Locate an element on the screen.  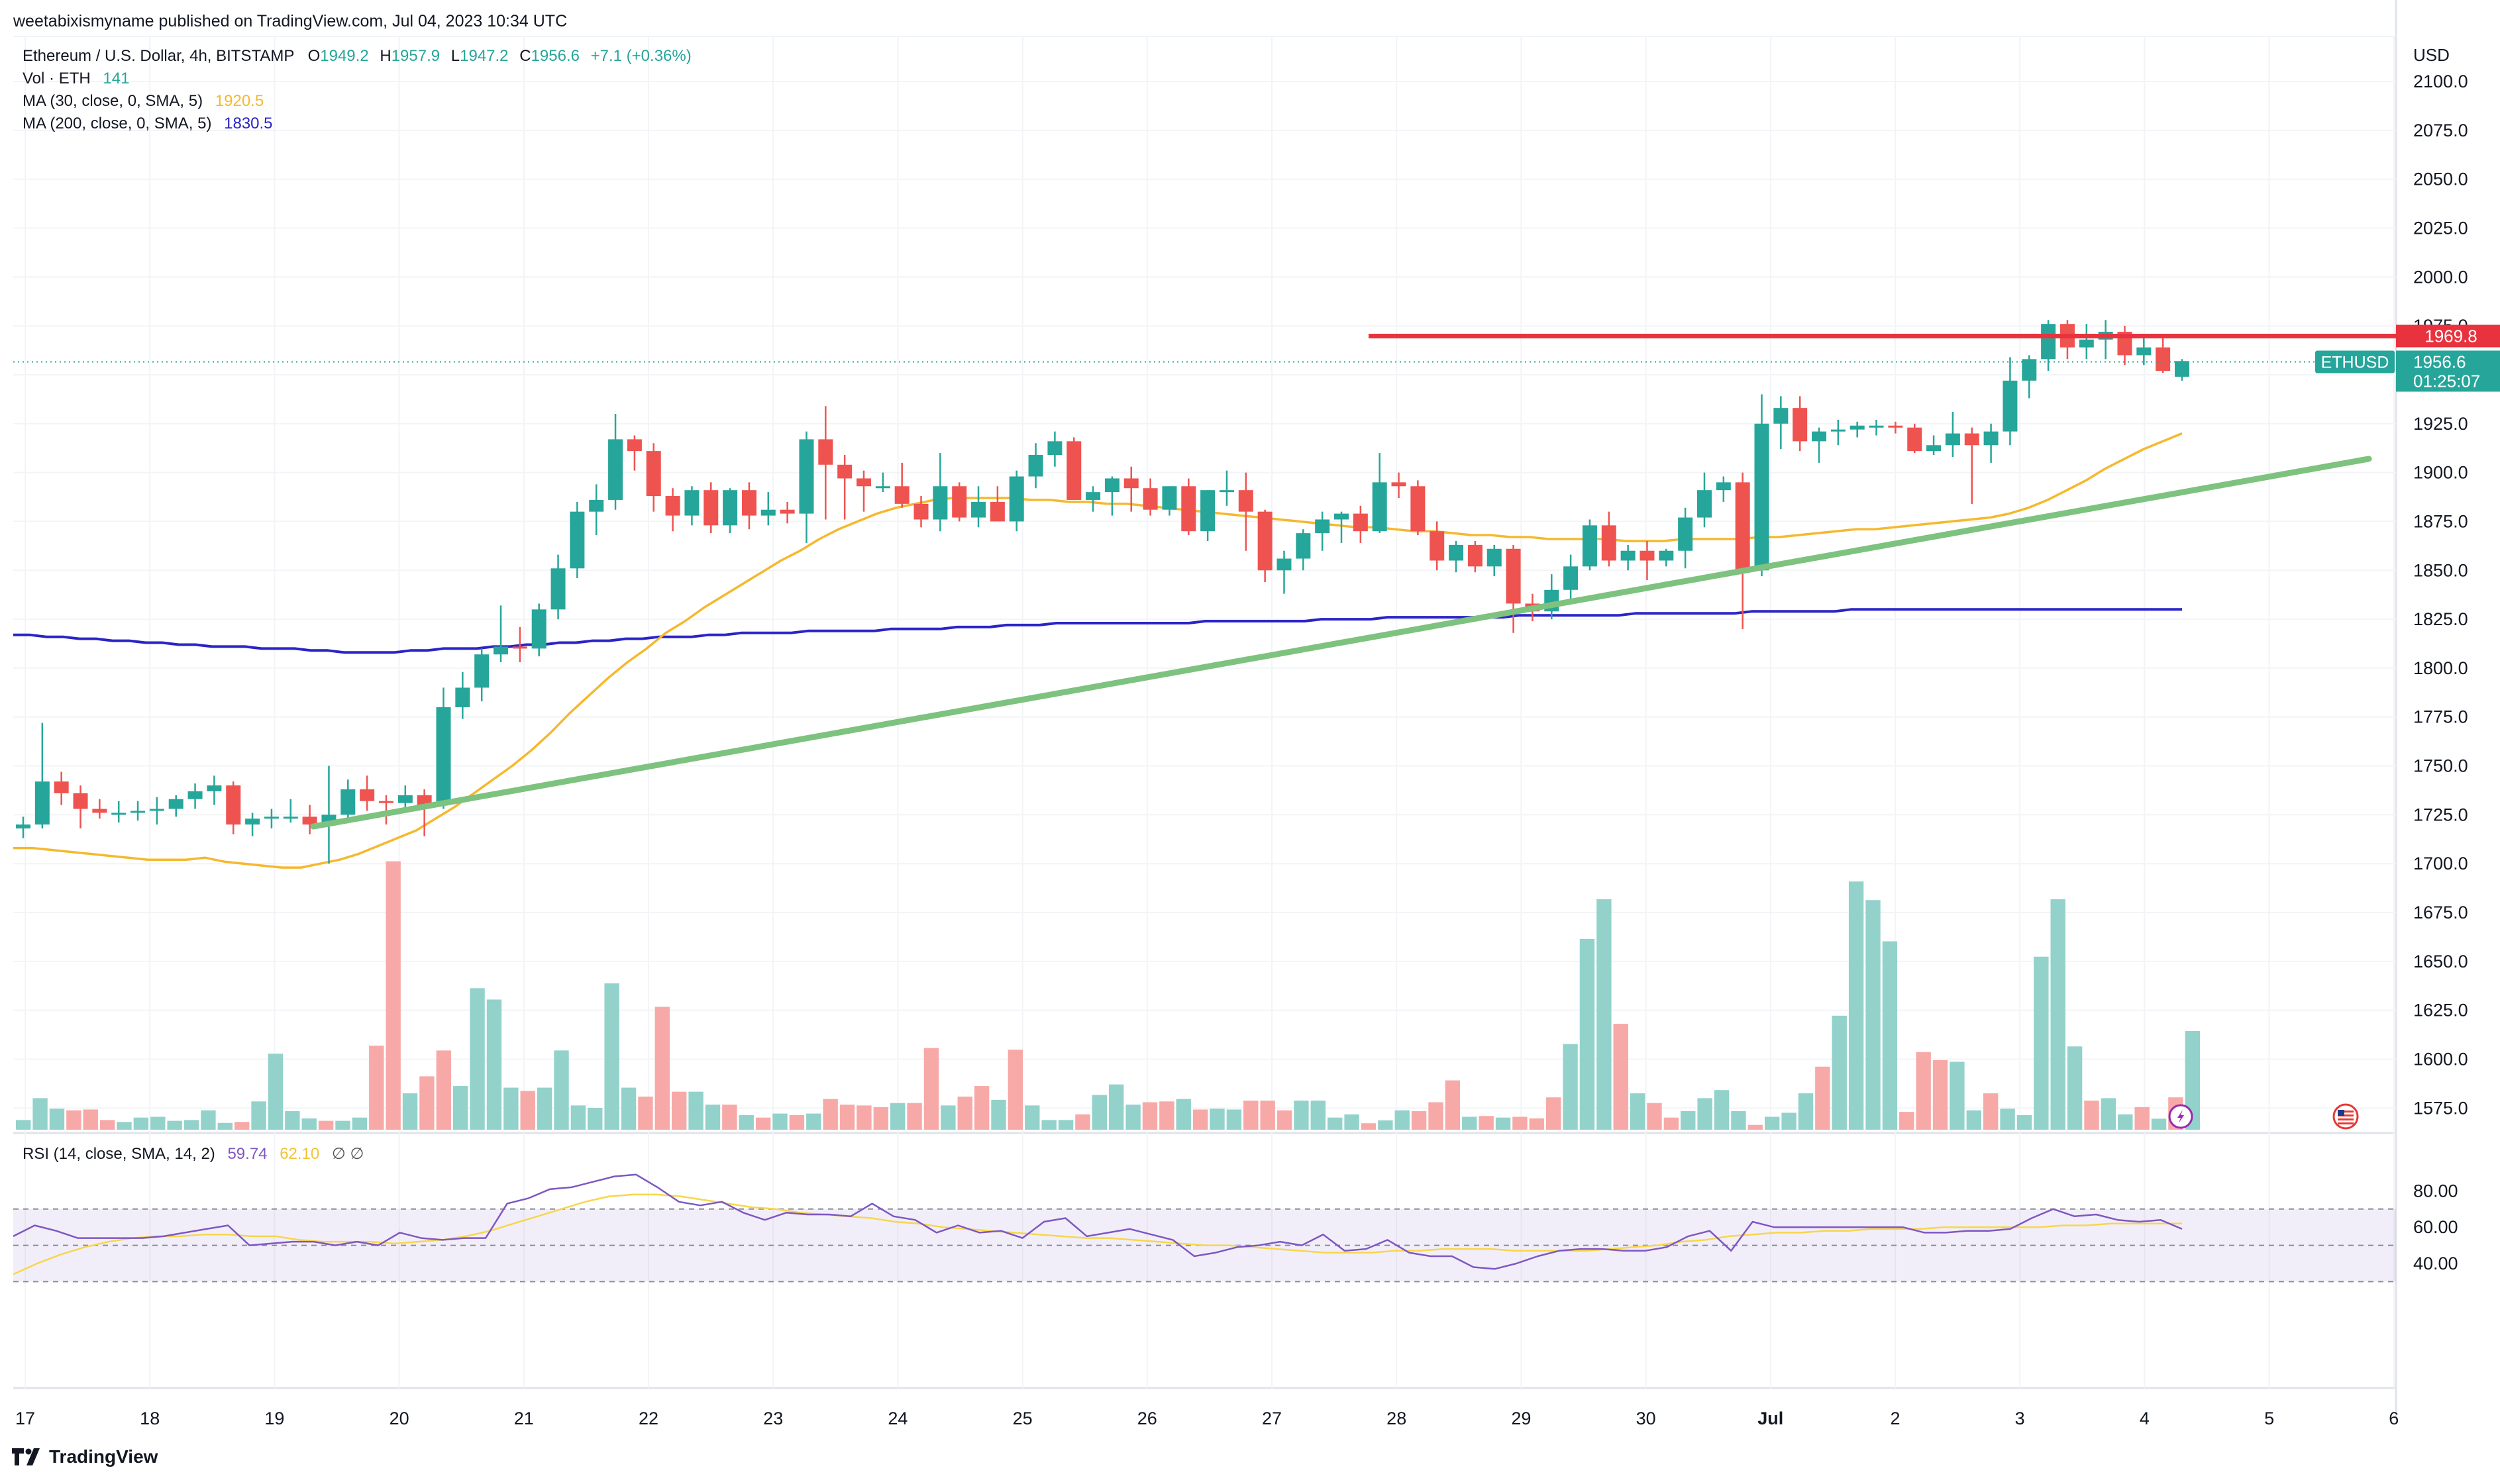
time-tick-label: 18 is located at coordinates (150, 1418).